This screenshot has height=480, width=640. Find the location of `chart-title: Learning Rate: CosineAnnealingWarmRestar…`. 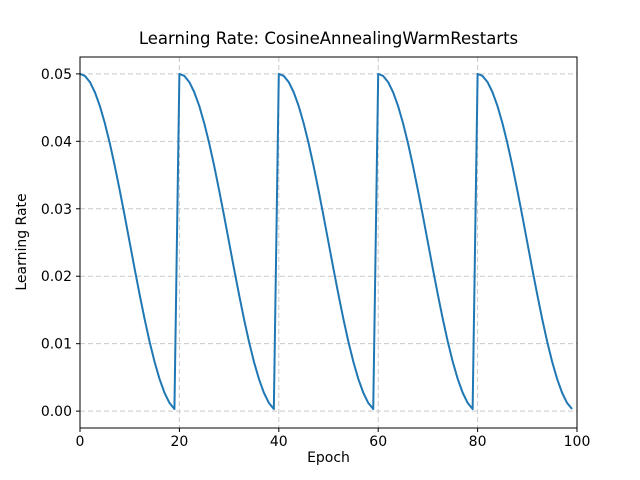

chart-title: Learning Rate: CosineAnnealingWarmRestar… is located at coordinates (328, 38).